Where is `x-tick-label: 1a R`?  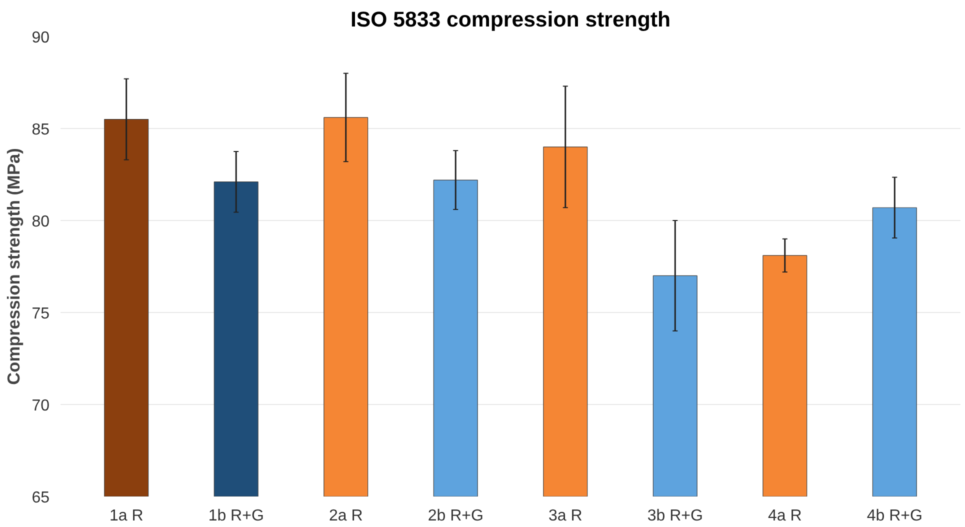
x-tick-label: 1a R is located at coordinates (126, 516).